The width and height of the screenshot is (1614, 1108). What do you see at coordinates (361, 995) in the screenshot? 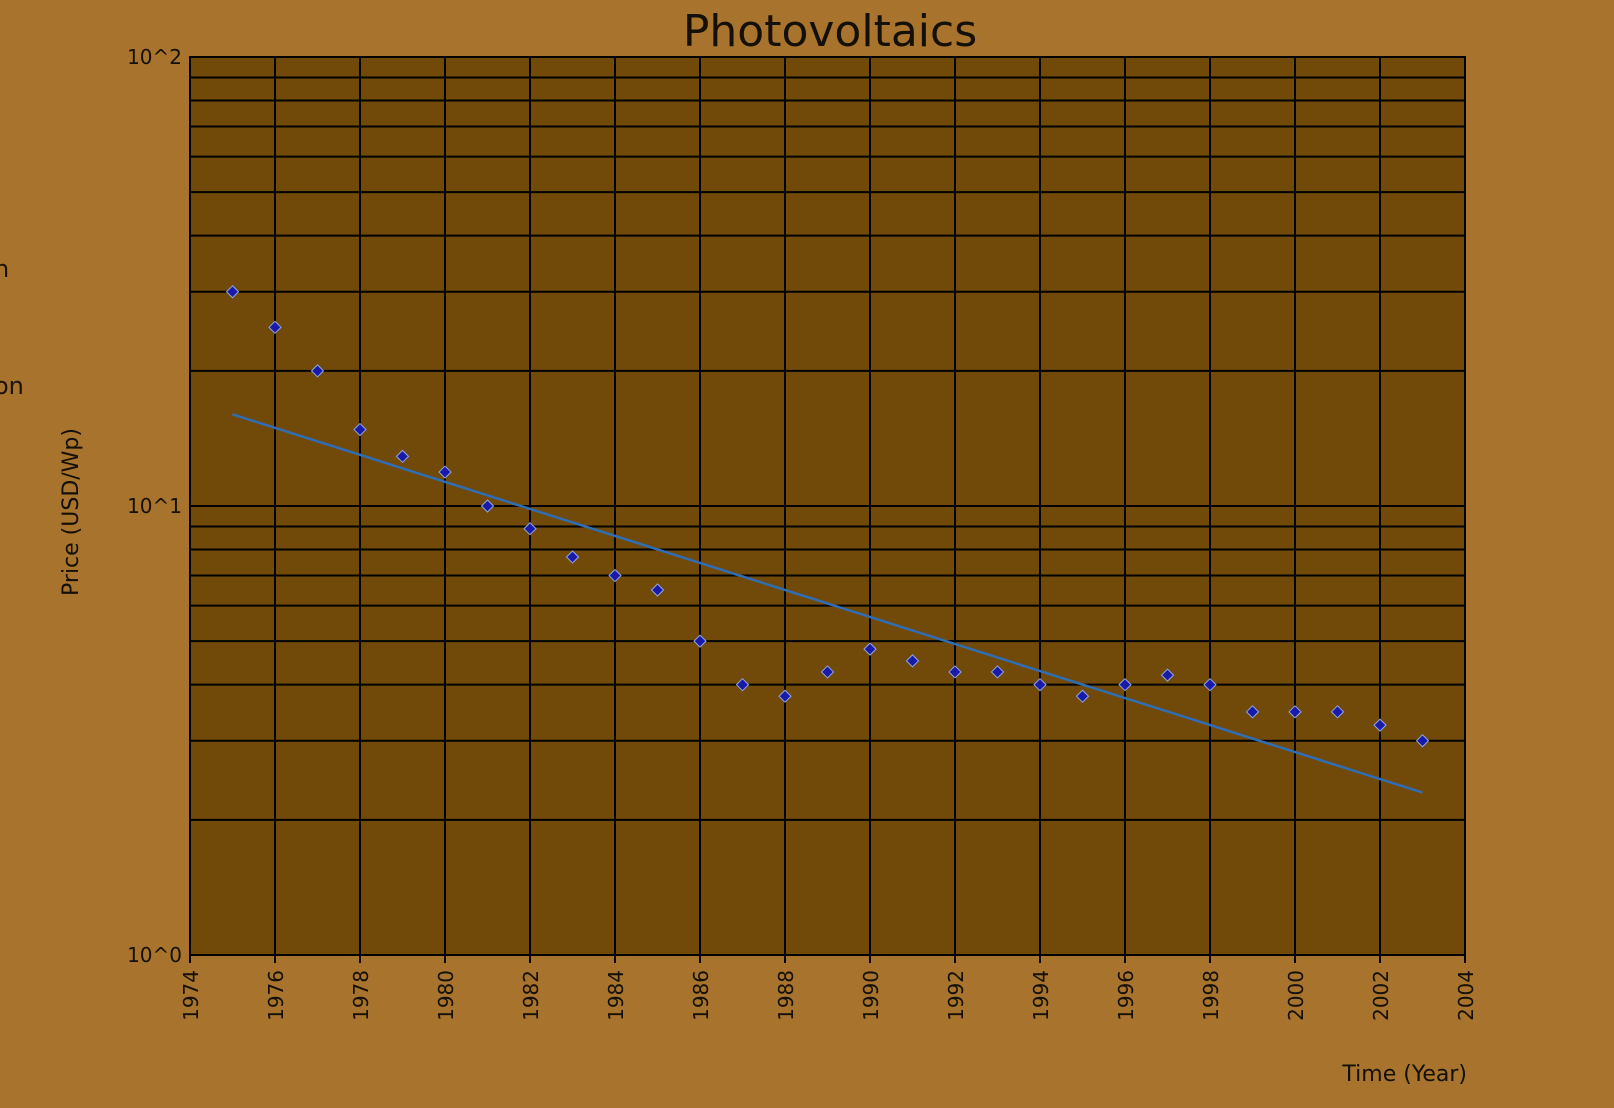
I see `x-tick-label: 1978` at bounding box center [361, 995].